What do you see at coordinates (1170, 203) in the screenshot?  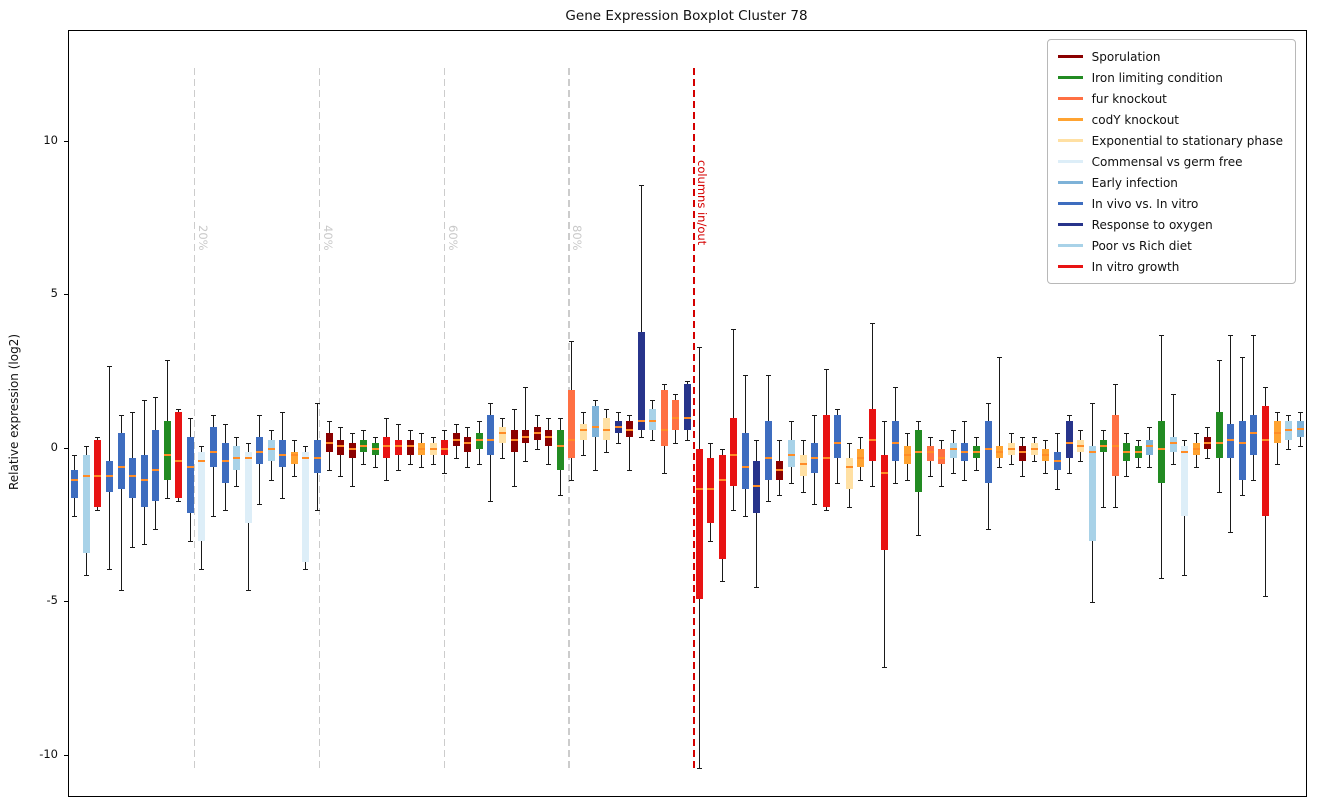 I see `legend-entry: In vivo vs. In vitro` at bounding box center [1170, 203].